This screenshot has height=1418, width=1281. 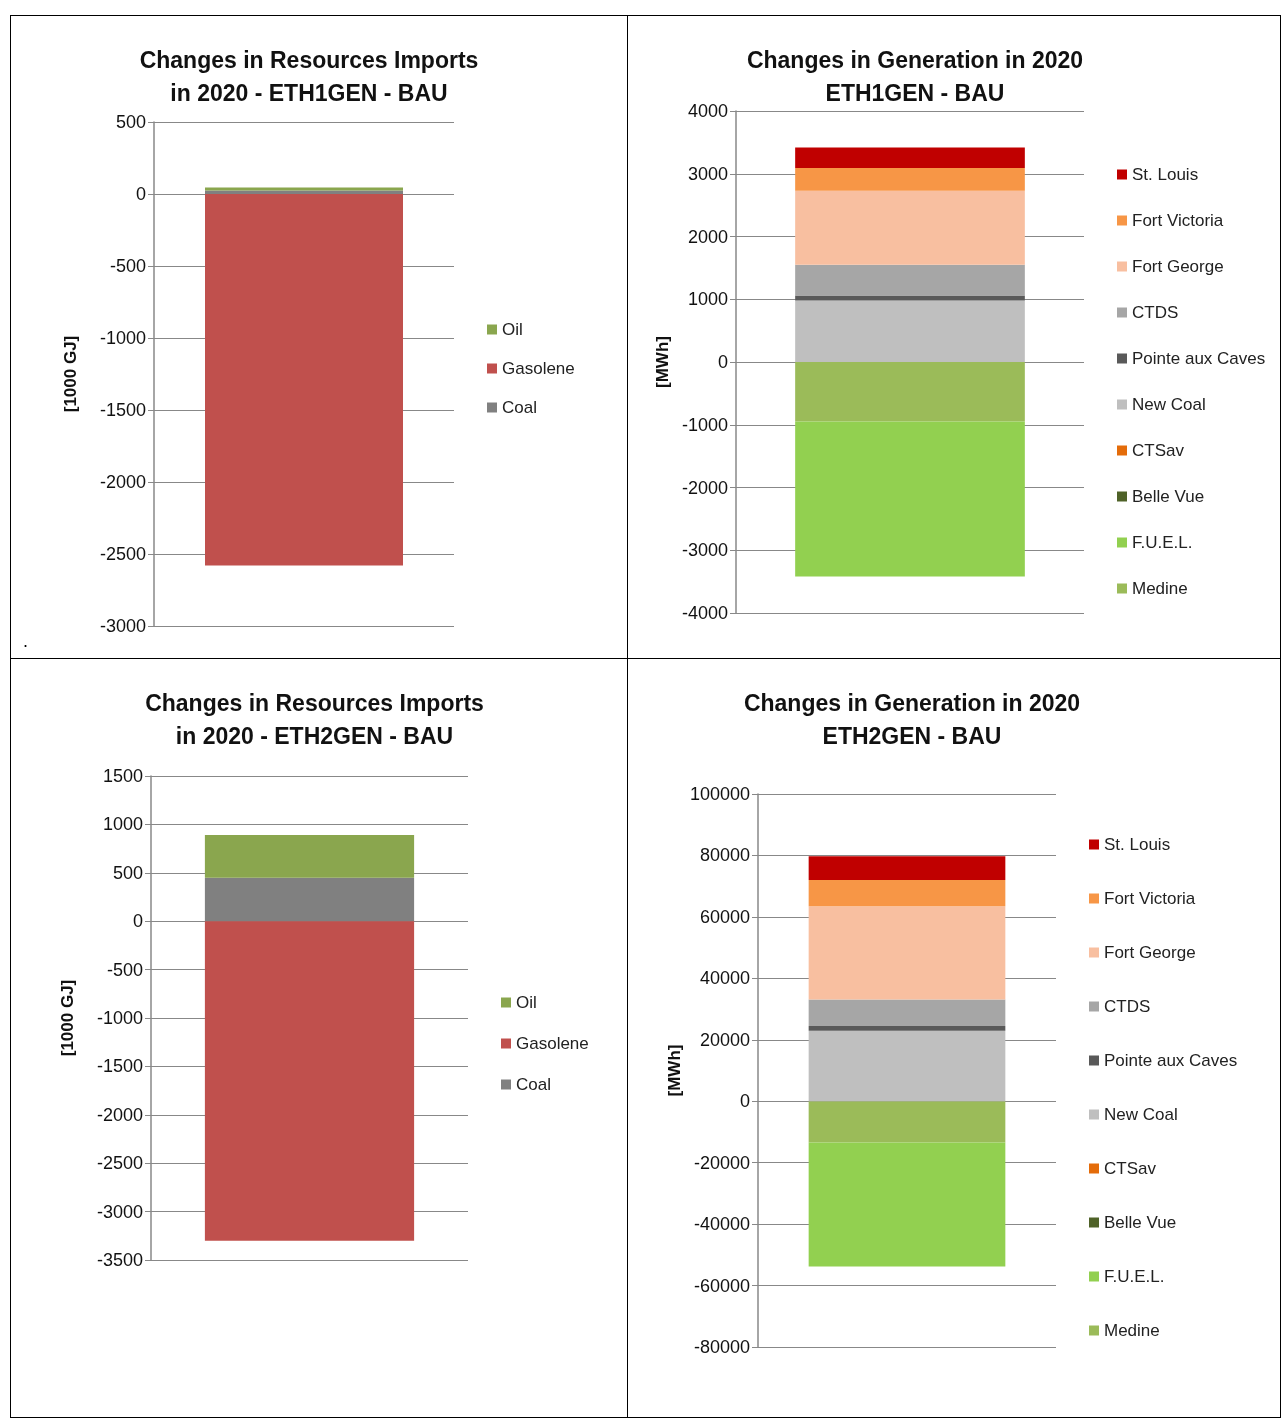 I want to click on y-tick-label: 20000, so click(x=724, y=1039).